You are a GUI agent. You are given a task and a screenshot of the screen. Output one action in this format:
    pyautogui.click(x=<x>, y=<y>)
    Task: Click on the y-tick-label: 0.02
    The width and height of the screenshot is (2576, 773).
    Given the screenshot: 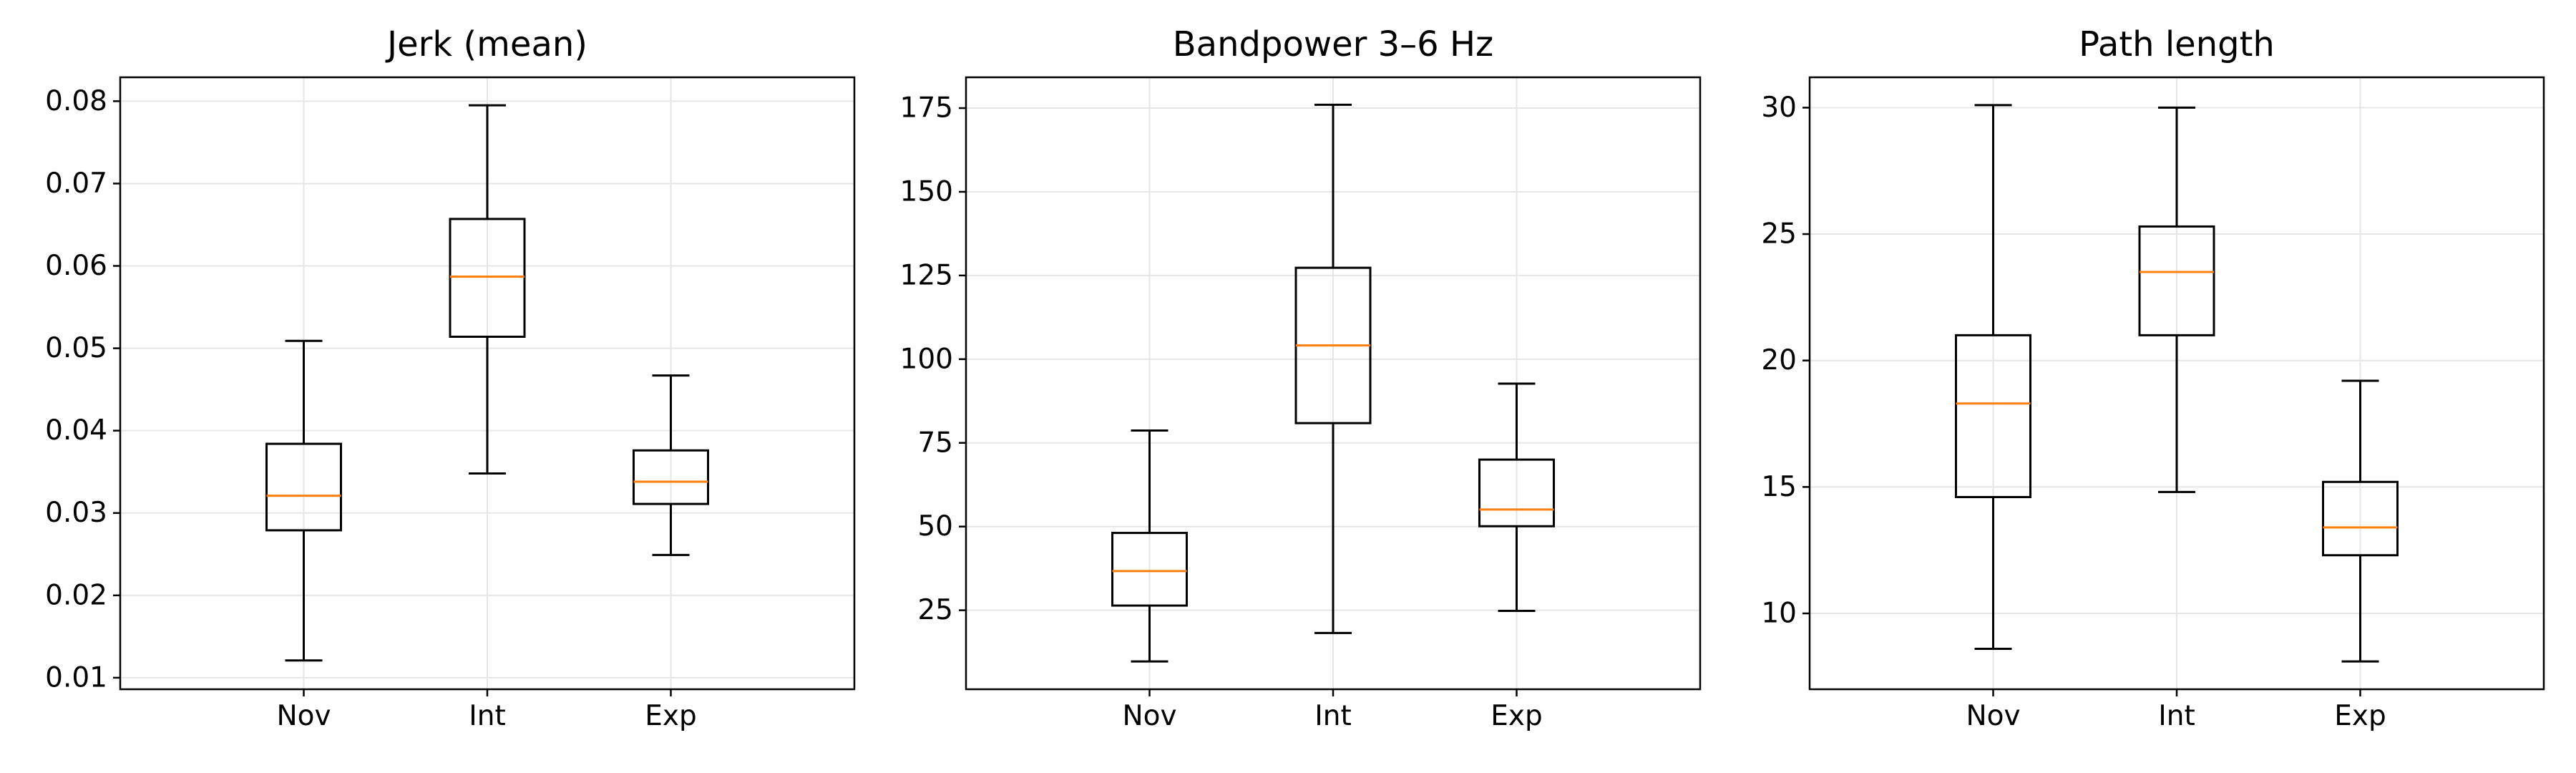 What is the action you would take?
    pyautogui.click(x=76, y=595)
    